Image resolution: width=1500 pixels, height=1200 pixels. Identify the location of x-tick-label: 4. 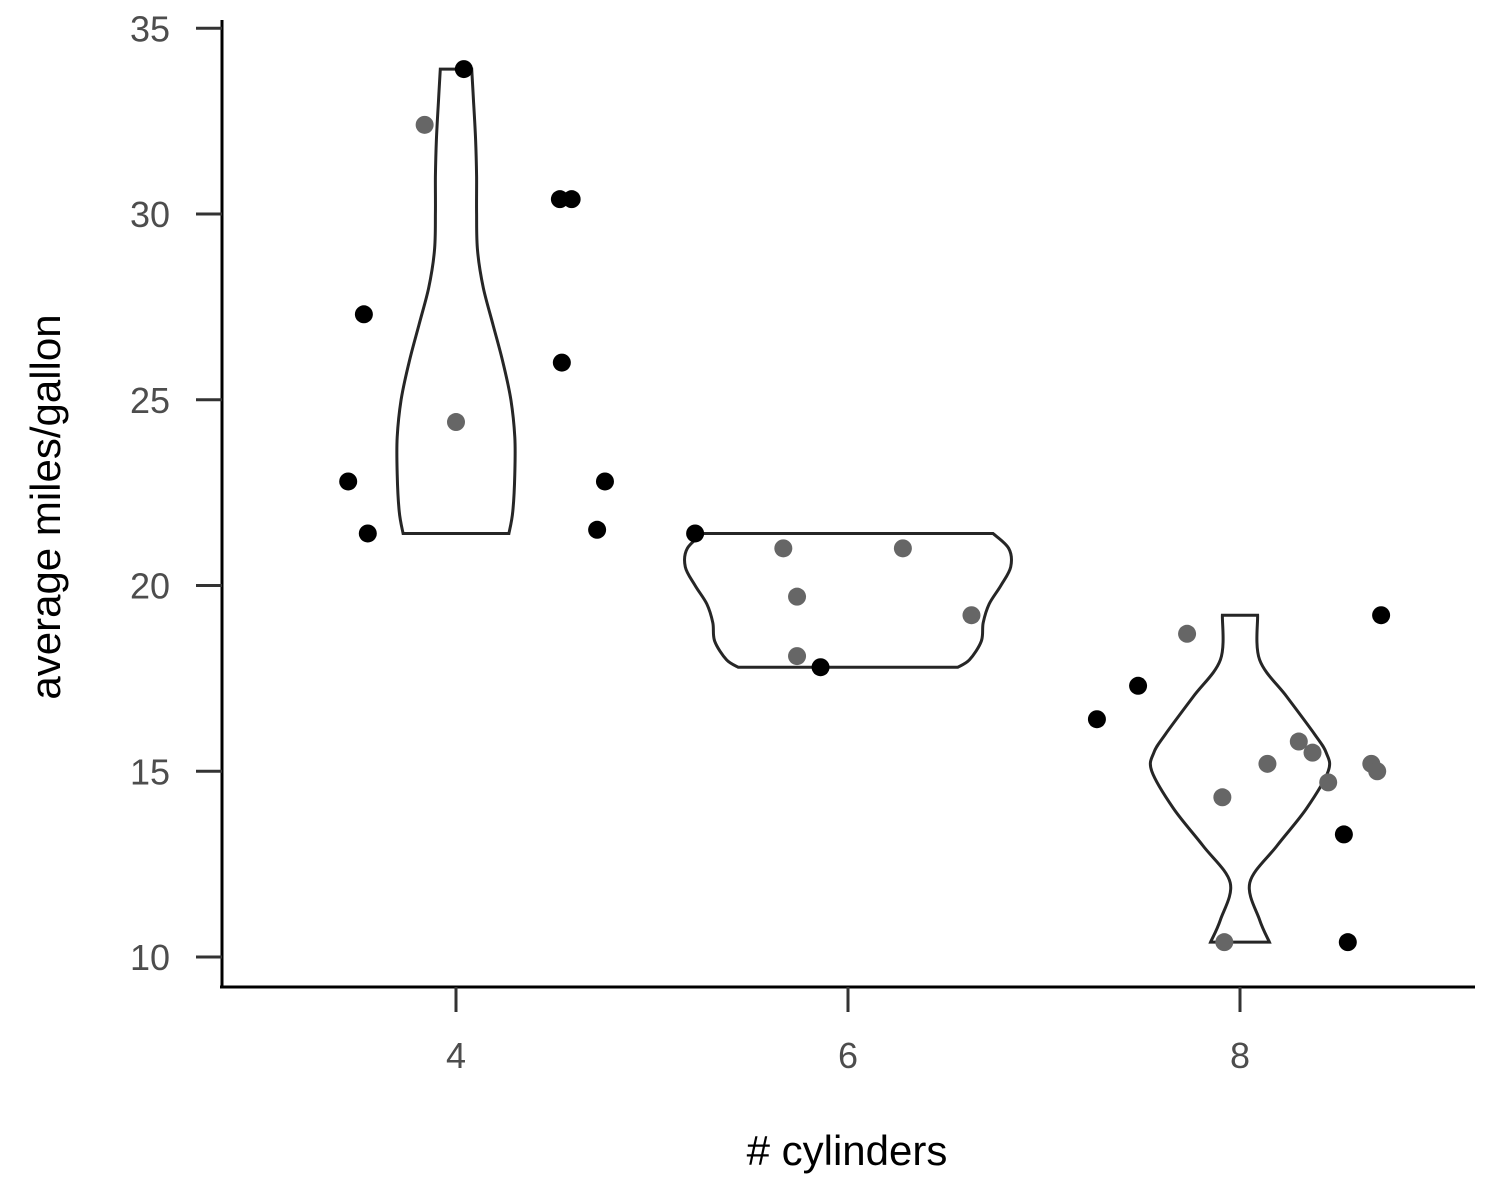
(456, 1055).